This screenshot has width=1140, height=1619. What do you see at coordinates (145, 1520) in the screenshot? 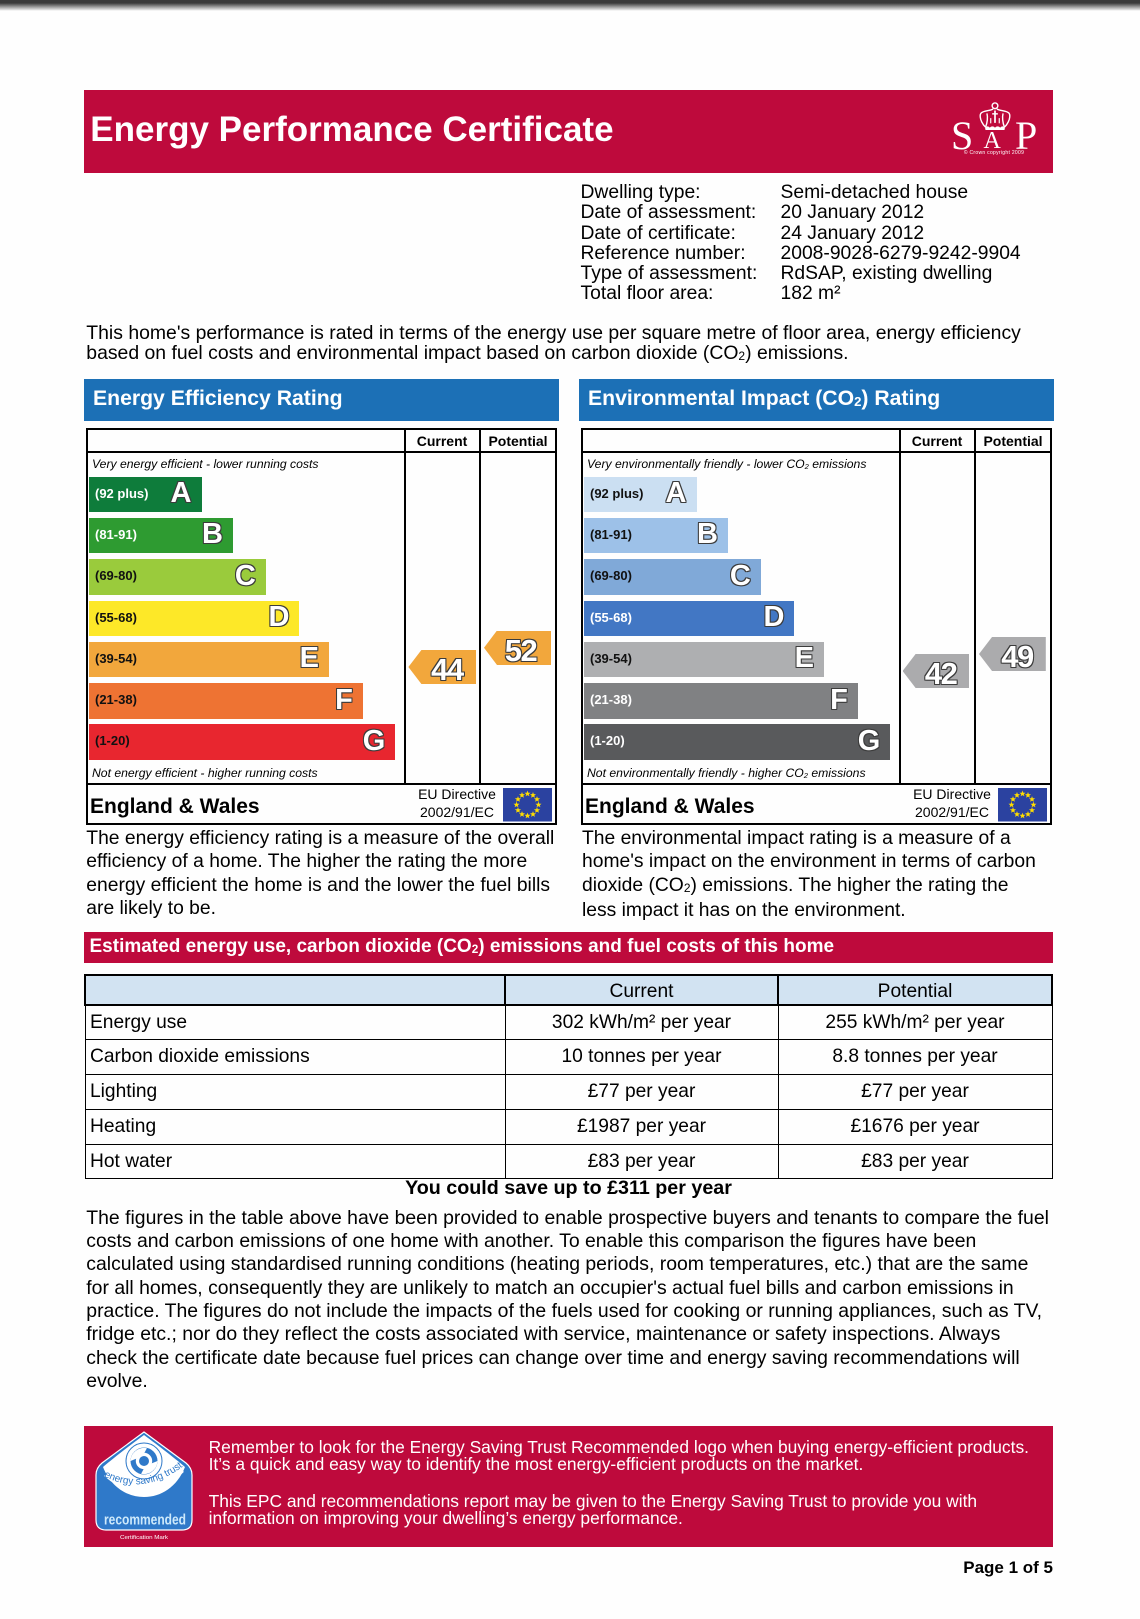
I see `svg-text: recommended` at bounding box center [145, 1520].